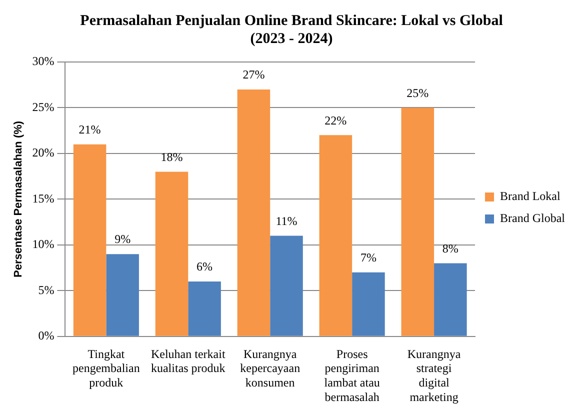  I want to click on data-label: 18%, so click(171, 157).